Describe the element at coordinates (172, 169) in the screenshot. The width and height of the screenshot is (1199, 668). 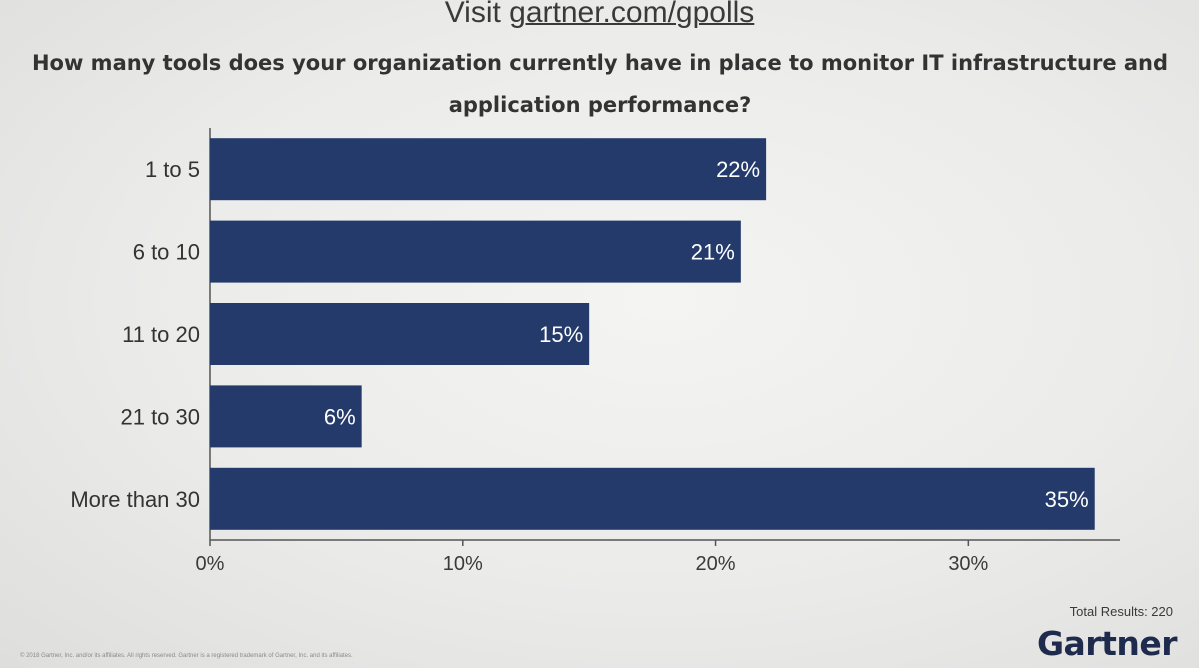
I see `category-label: 1 to 5` at that location.